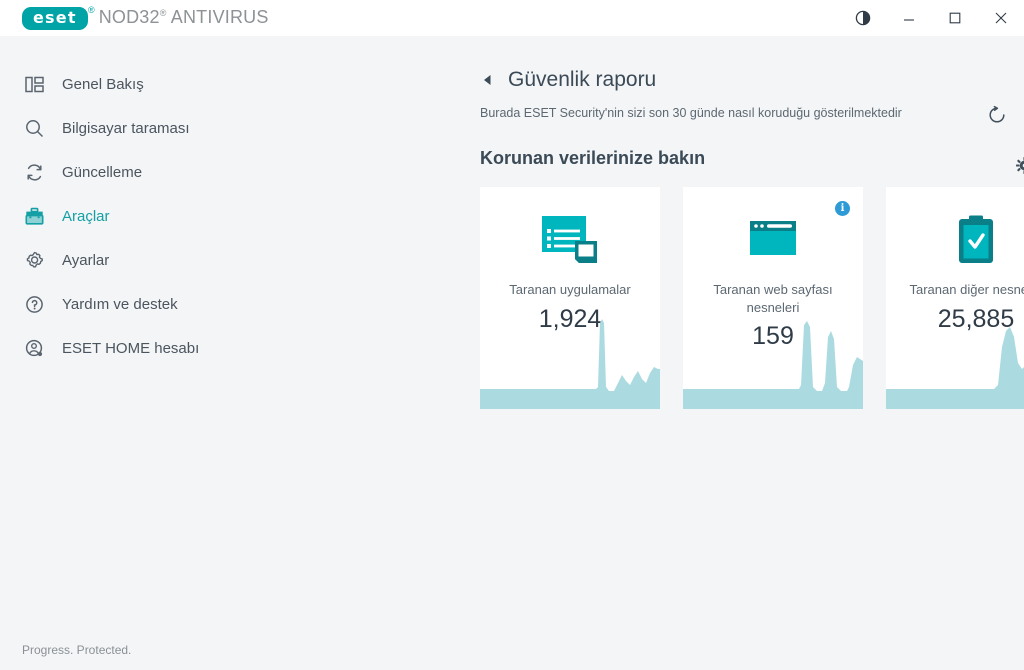 The width and height of the screenshot is (1024, 670). I want to click on question-circle-icon, so click(34, 304).